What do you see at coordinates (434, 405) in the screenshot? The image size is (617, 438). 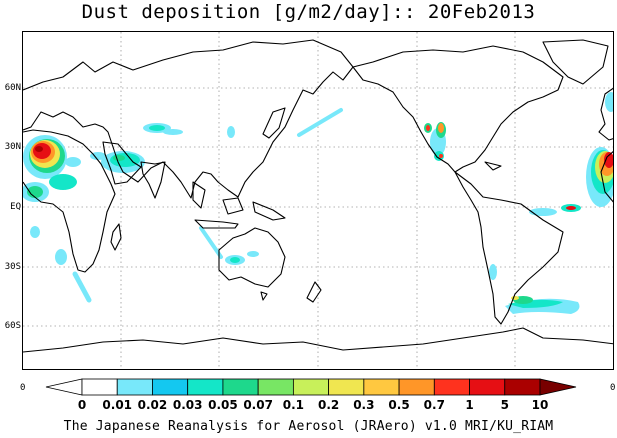 I see `colorbar-tick-label: 0.7` at bounding box center [434, 405].